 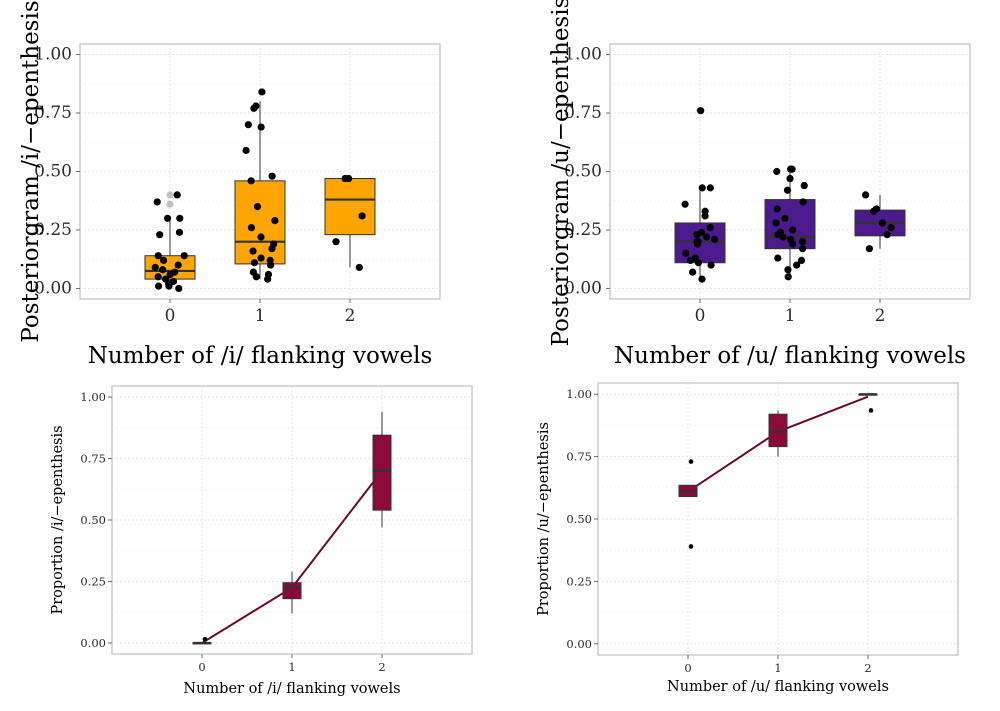 What do you see at coordinates (31, 171) in the screenshot?
I see `y-axis-label: Posteriorgram /i/−epenthesis` at bounding box center [31, 171].